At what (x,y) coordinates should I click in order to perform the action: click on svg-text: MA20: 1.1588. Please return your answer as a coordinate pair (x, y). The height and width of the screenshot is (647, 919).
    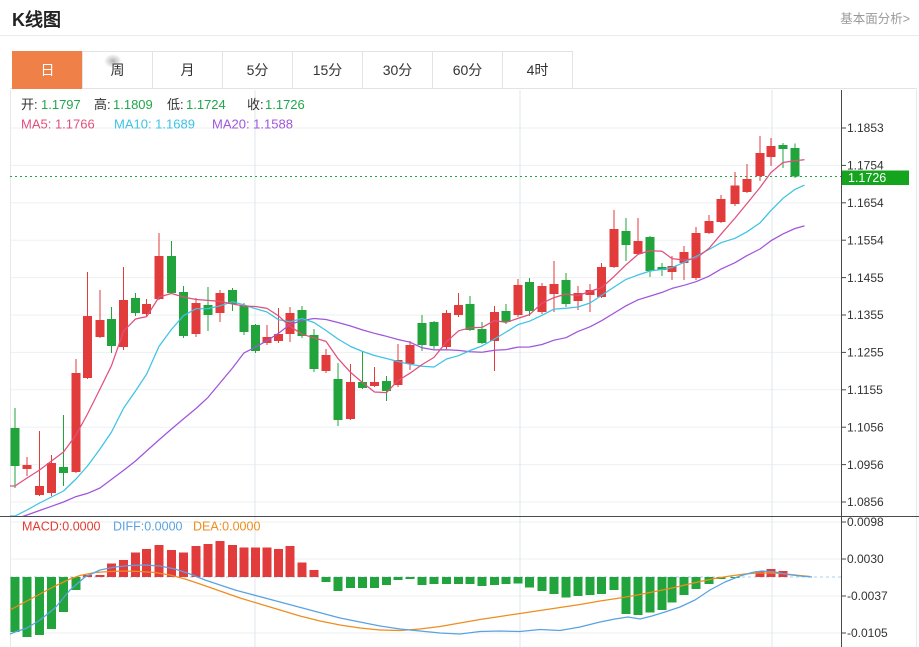
    Looking at the image, I should click on (252, 124).